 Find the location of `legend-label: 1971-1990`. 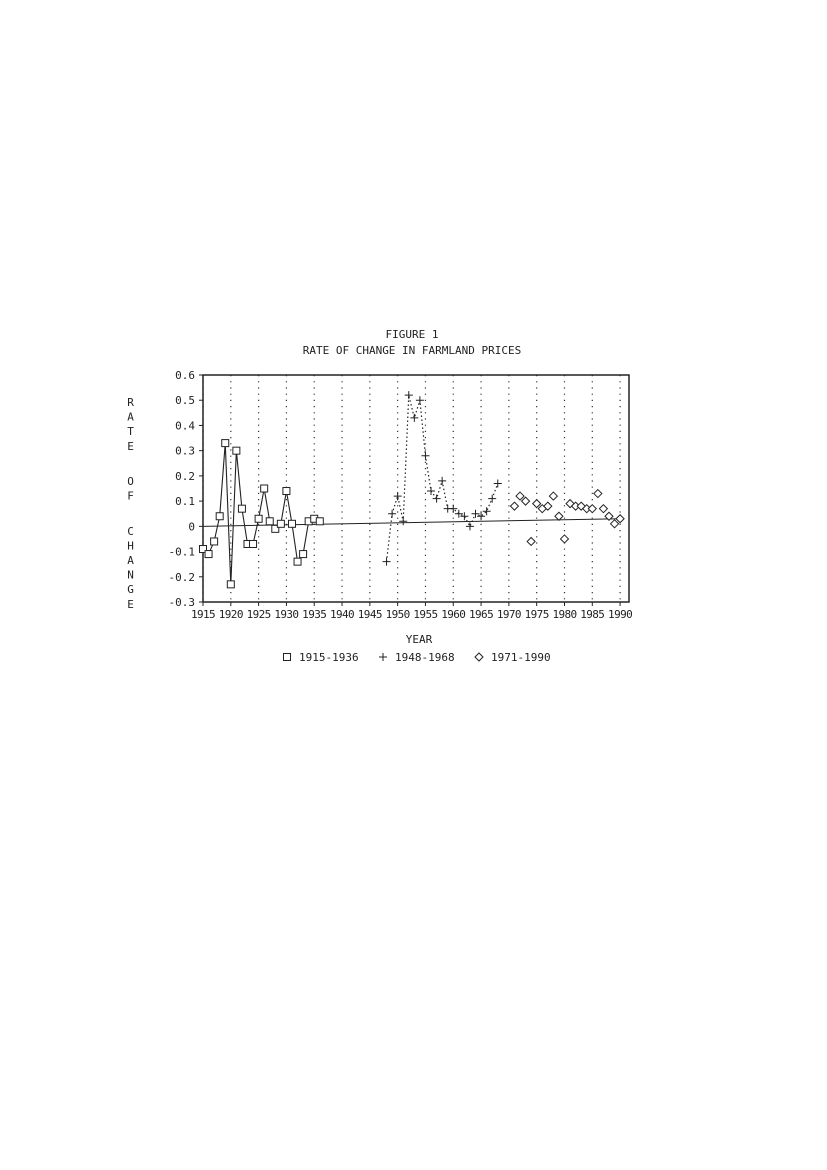

legend-label: 1971-1990 is located at coordinates (521, 657).